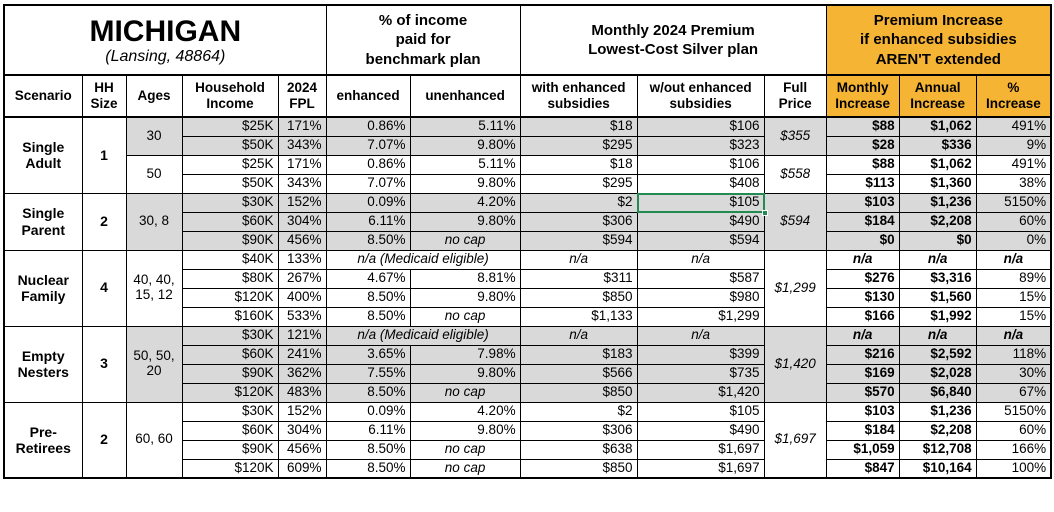 This screenshot has width=1054, height=512. What do you see at coordinates (1013, 278) in the screenshot?
I see `cell-pct-increase: 89%` at bounding box center [1013, 278].